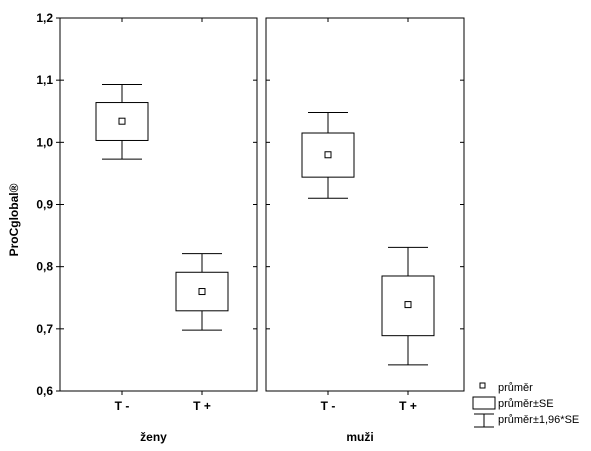 Image resolution: width=591 pixels, height=451 pixels. I want to click on box-0-1: T +, so click(202, 215).